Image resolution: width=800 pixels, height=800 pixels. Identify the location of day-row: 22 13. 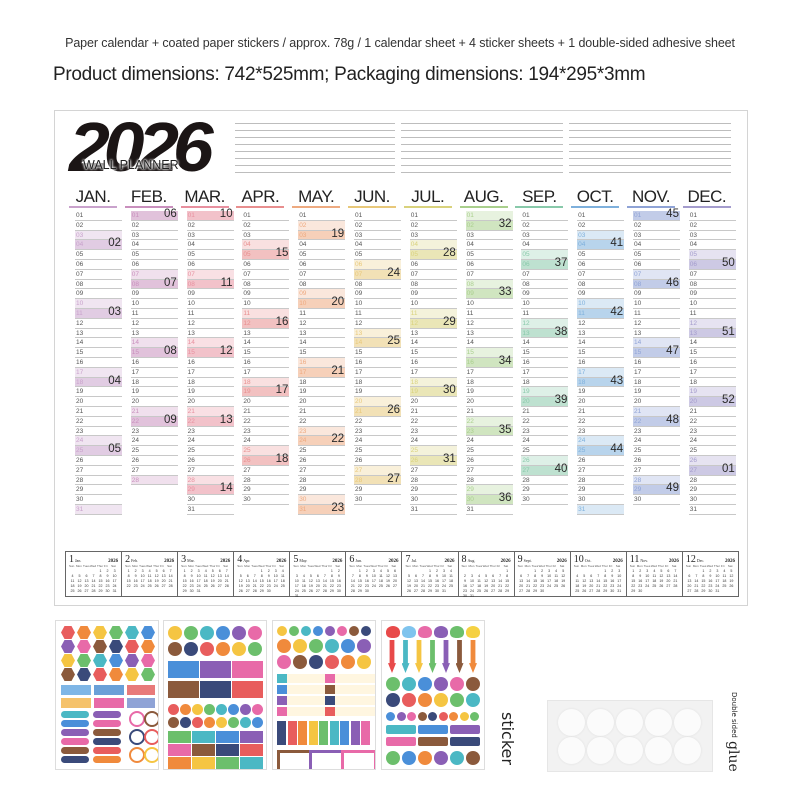
(210, 420).